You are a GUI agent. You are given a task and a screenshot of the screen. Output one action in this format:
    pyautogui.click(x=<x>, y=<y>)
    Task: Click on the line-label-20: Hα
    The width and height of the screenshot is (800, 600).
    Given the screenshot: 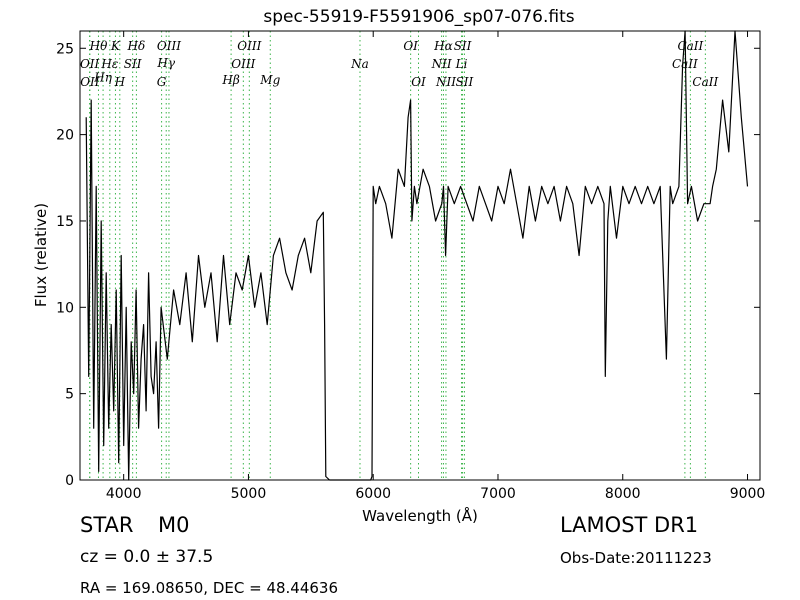 What is the action you would take?
    pyautogui.click(x=443, y=46)
    